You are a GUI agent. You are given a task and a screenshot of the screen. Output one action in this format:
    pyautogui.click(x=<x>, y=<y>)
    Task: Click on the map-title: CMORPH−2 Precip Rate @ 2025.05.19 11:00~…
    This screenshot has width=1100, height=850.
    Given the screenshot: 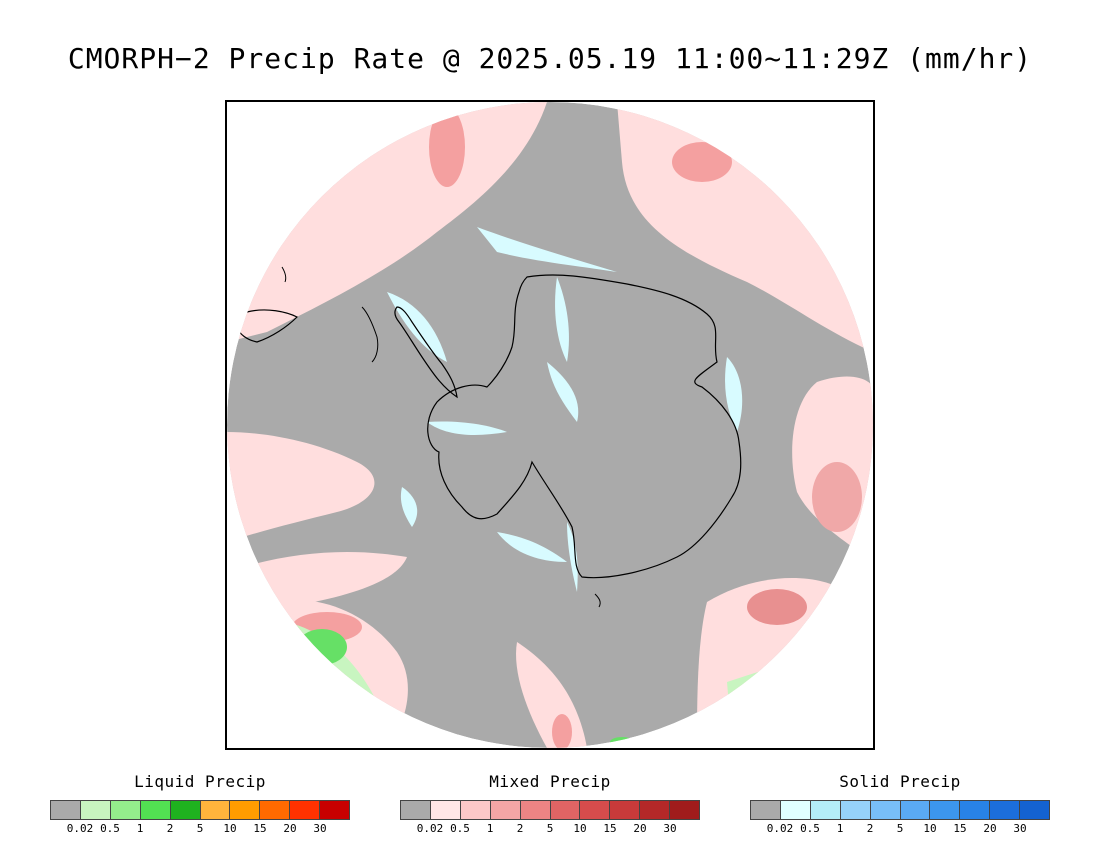 What is the action you would take?
    pyautogui.click(x=550, y=58)
    